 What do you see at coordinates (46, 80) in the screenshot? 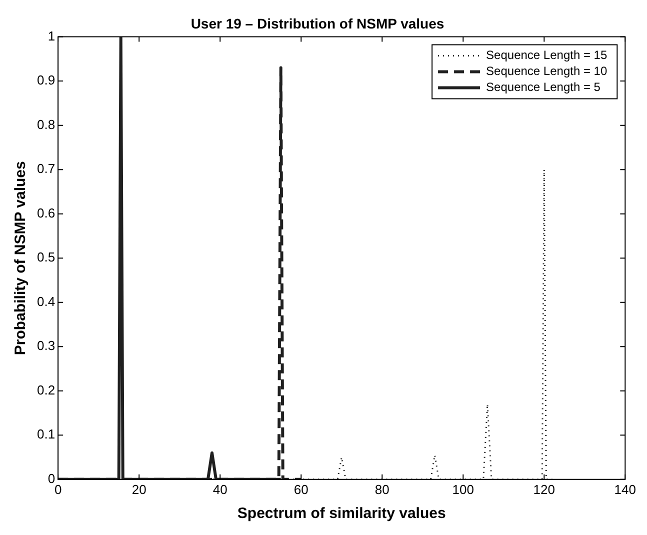
I see `y-tick-label: 0.9` at bounding box center [46, 80].